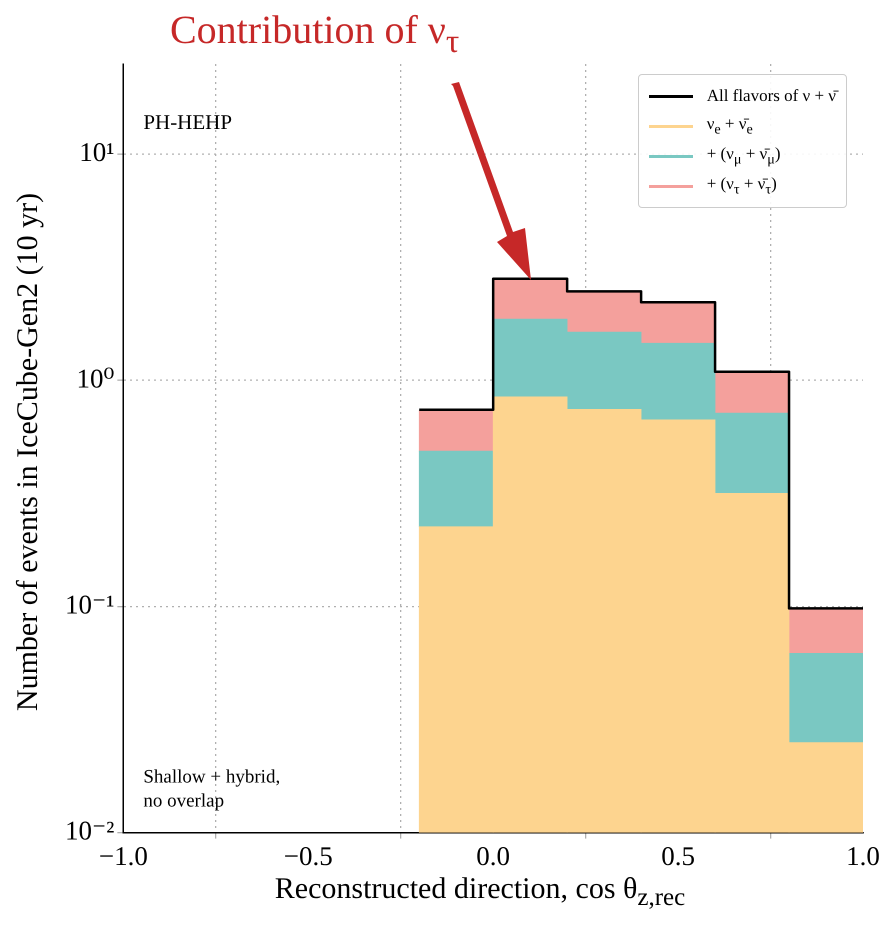 Image resolution: width=887 pixels, height=927 pixels. What do you see at coordinates (493, 855) in the screenshot?
I see `x-tick-label: 0.0` at bounding box center [493, 855].